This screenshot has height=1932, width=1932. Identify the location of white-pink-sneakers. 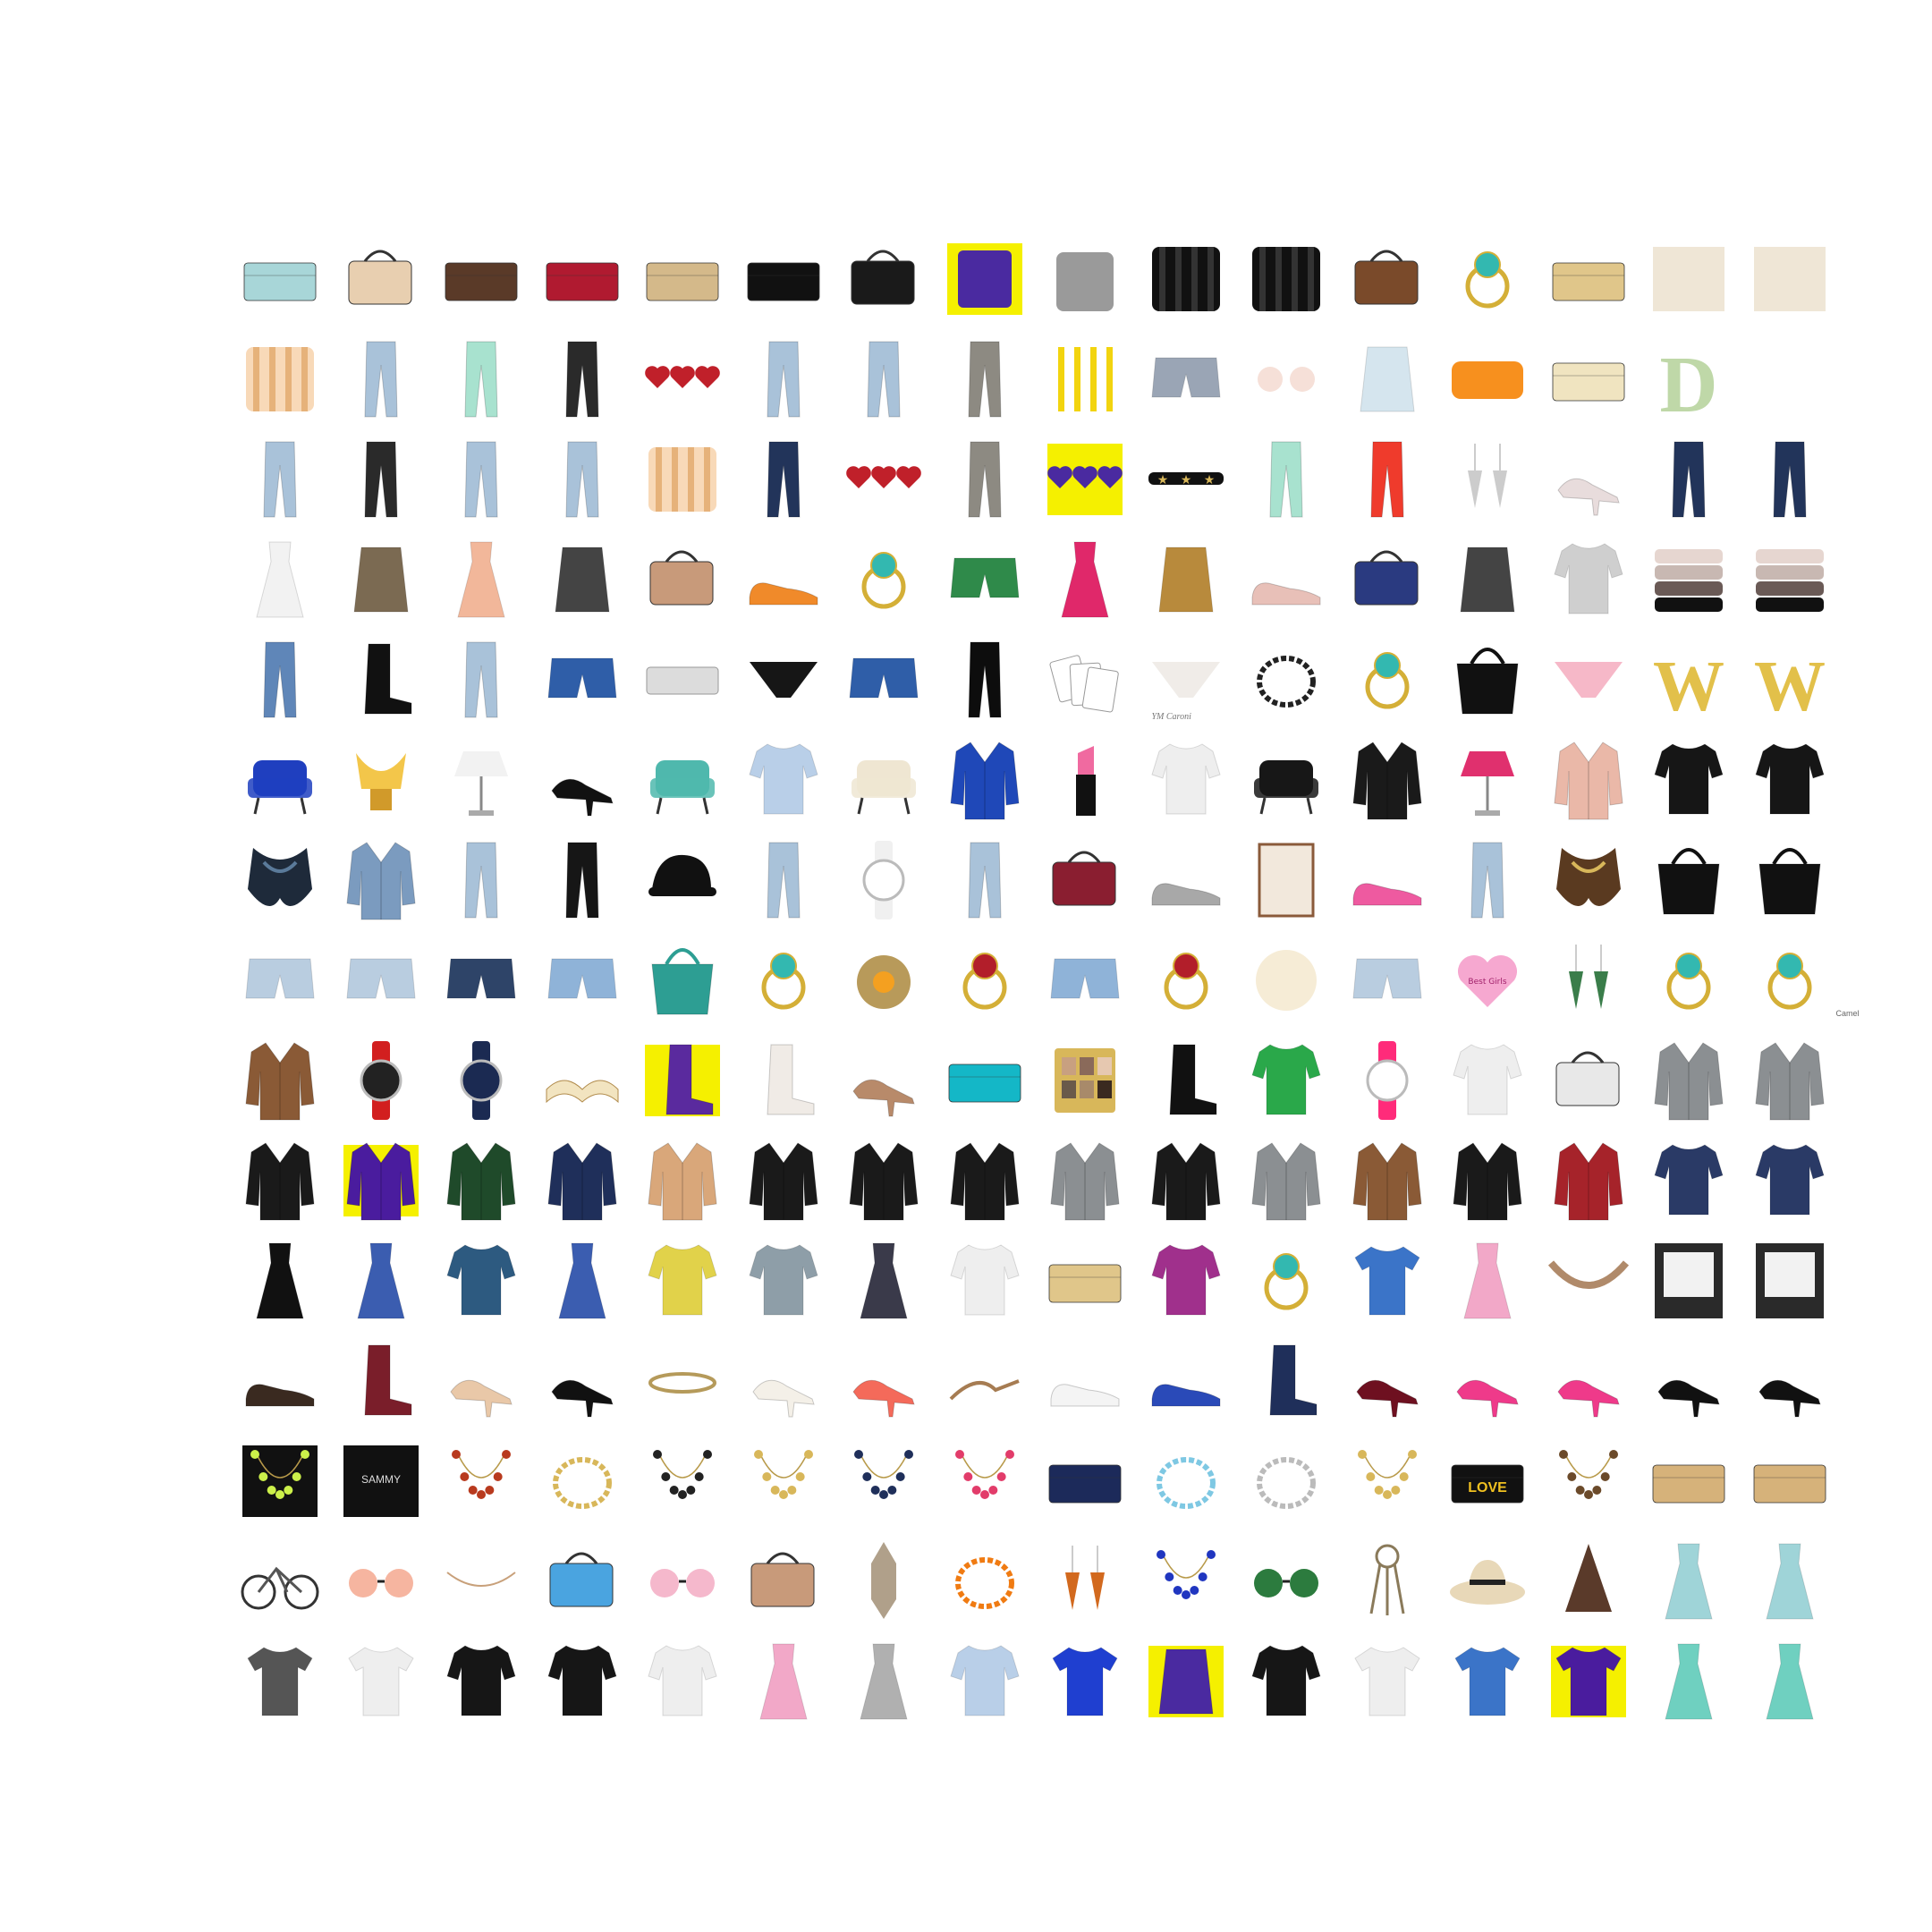
(1084, 1381).